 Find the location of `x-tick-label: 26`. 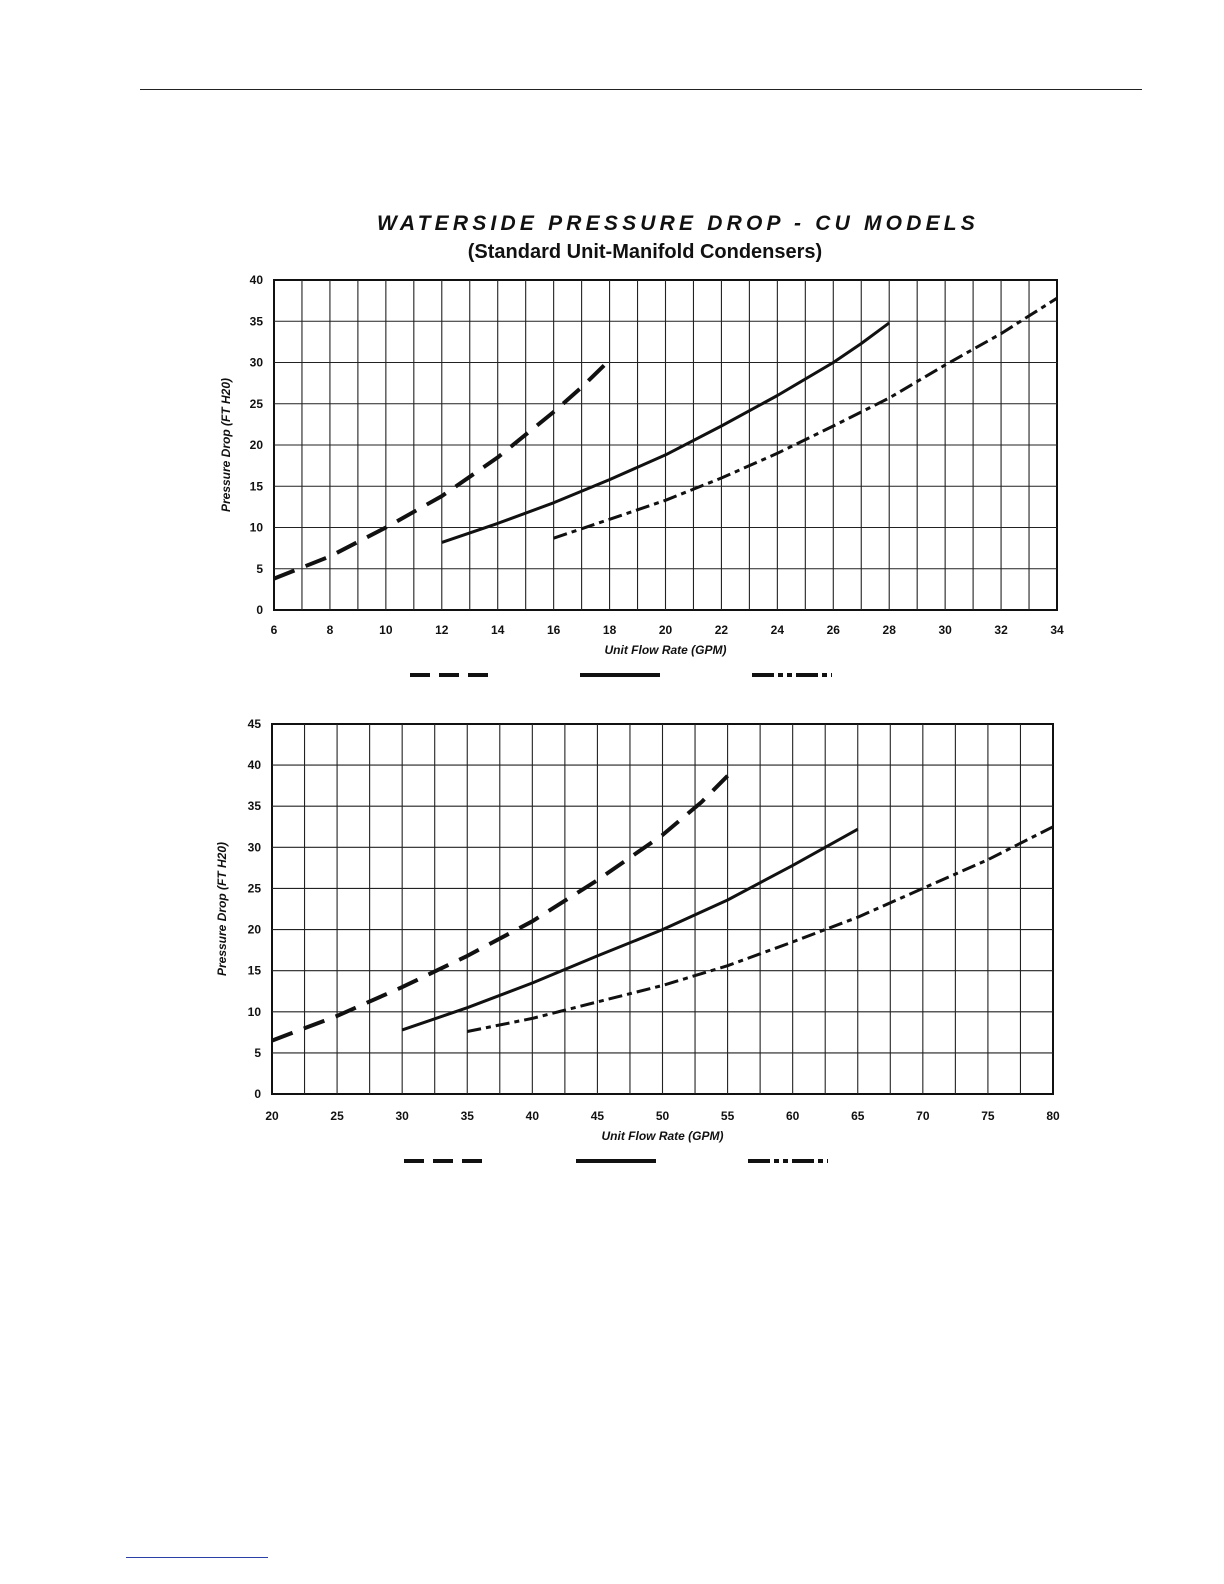

x-tick-label: 26 is located at coordinates (834, 630).